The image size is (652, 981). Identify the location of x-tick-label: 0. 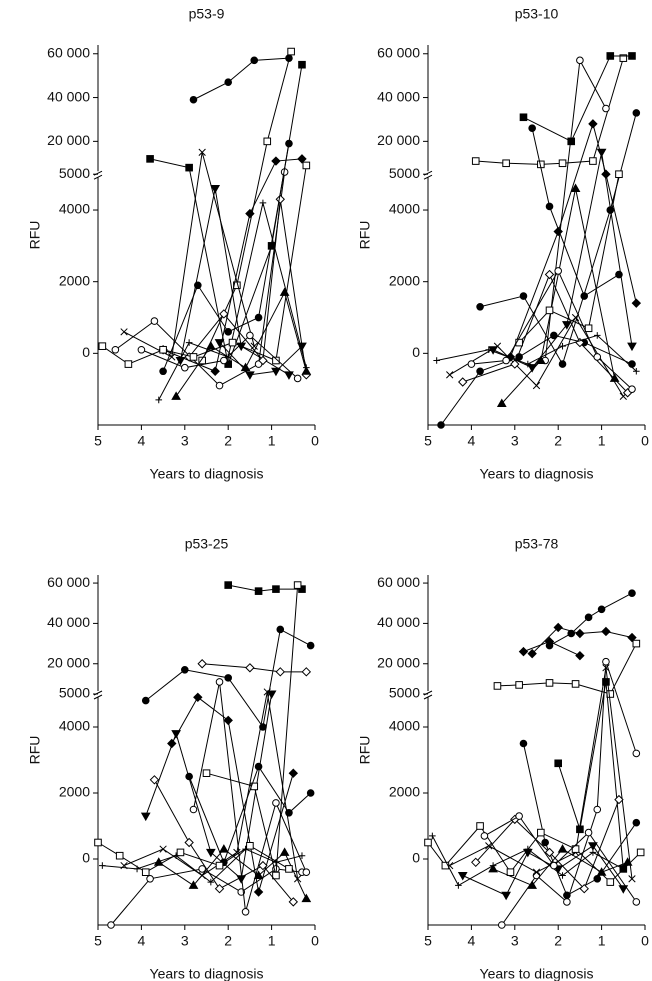
(315, 941).